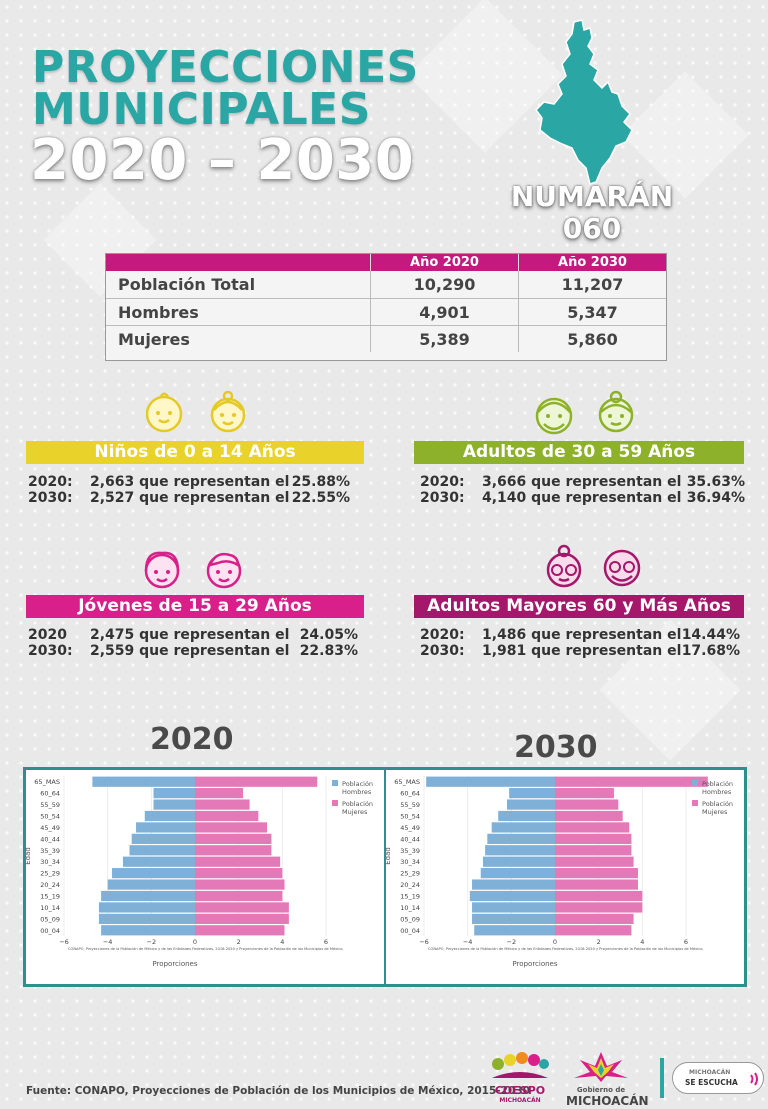  Describe the element at coordinates (534, 964) in the screenshot. I see `x-axis-label: Proporciones` at that location.